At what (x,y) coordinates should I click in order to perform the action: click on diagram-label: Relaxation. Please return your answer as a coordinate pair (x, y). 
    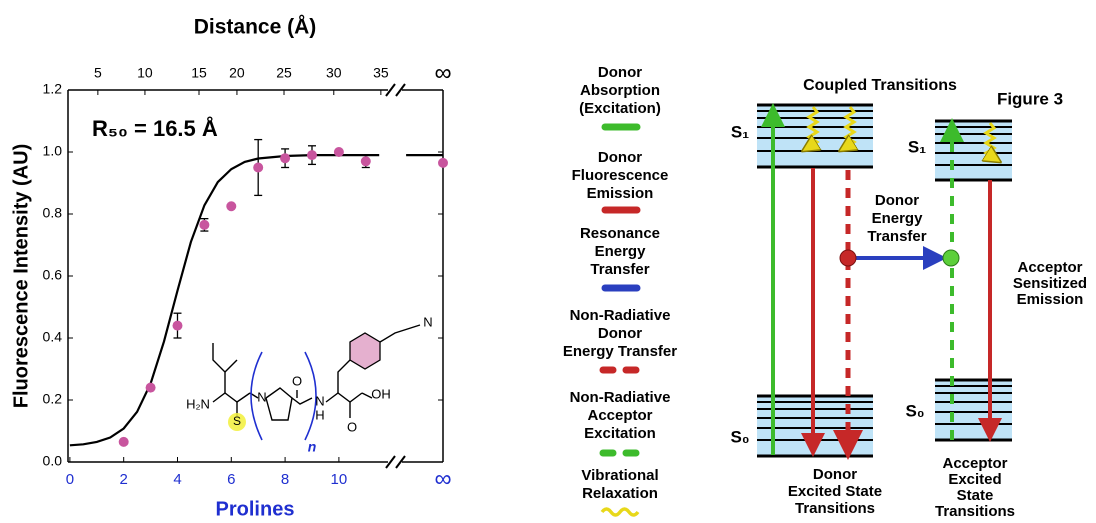
    Looking at the image, I should click on (620, 493).